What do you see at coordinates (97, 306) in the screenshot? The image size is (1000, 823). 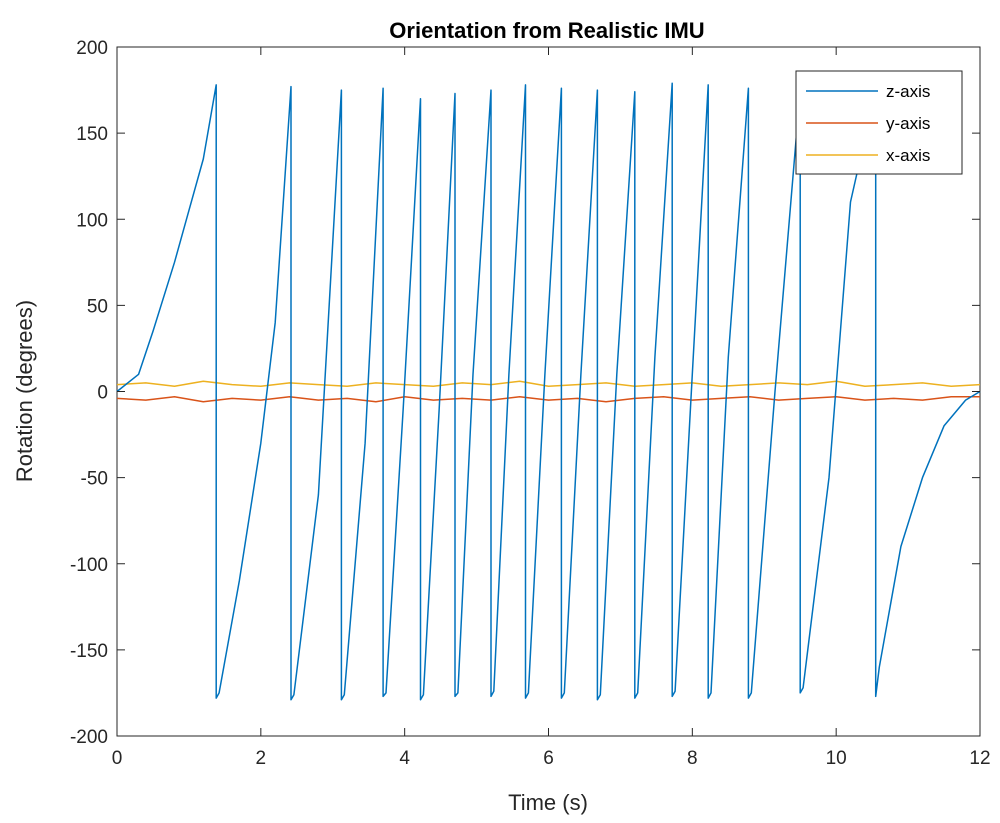 I see `y-tick-label: 50` at bounding box center [97, 306].